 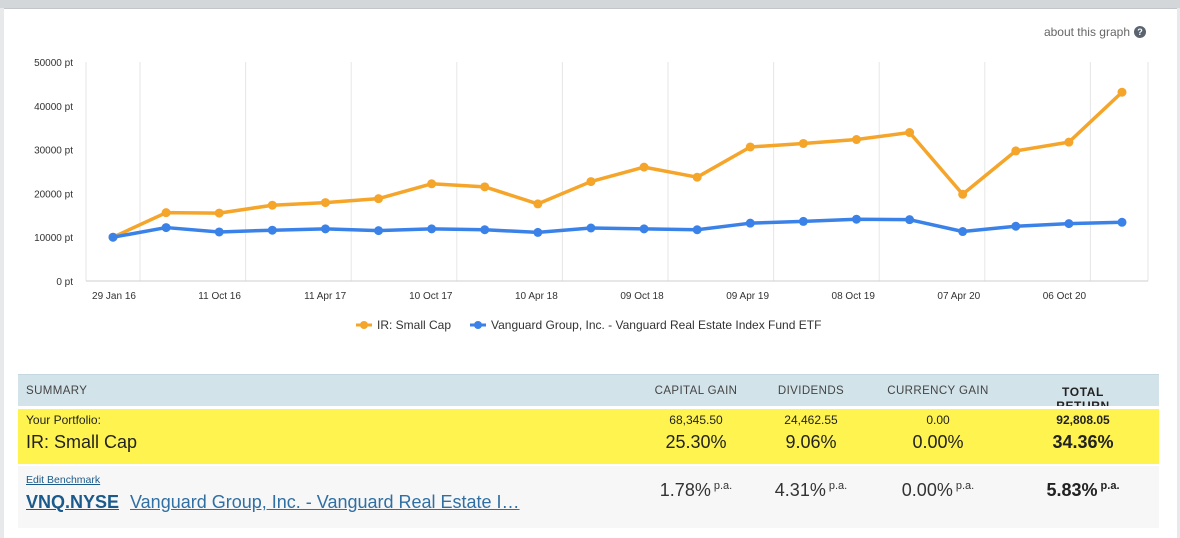 What do you see at coordinates (811, 442) in the screenshot?
I see `dividends-pct: 9.06%` at bounding box center [811, 442].